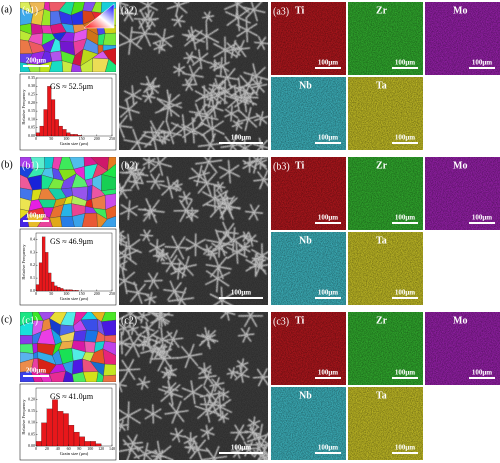  I want to click on y-tick-label: 0.35, so click(31, 77).